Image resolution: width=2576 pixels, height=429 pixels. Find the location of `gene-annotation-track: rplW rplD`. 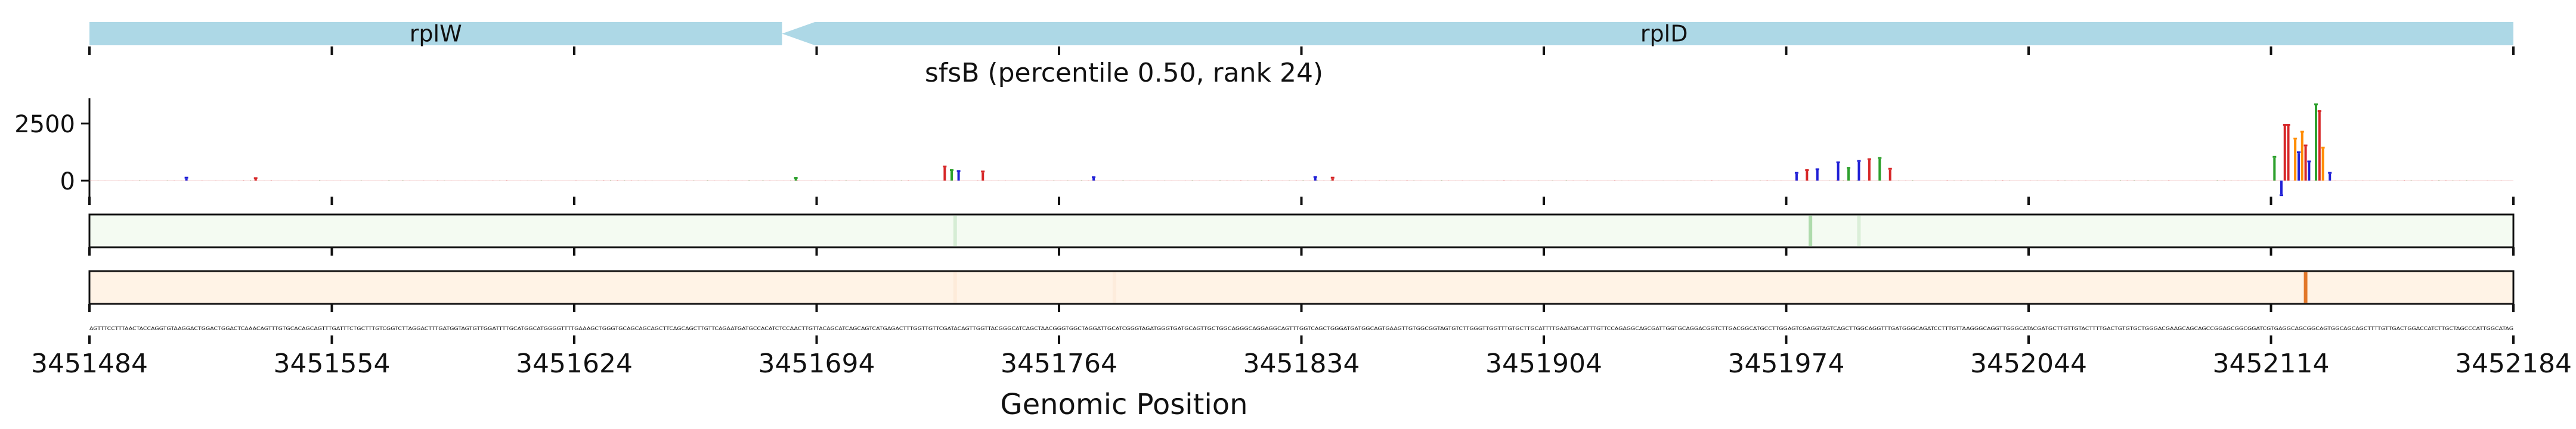

gene-annotation-track: rplW rplD is located at coordinates (1301, 34).